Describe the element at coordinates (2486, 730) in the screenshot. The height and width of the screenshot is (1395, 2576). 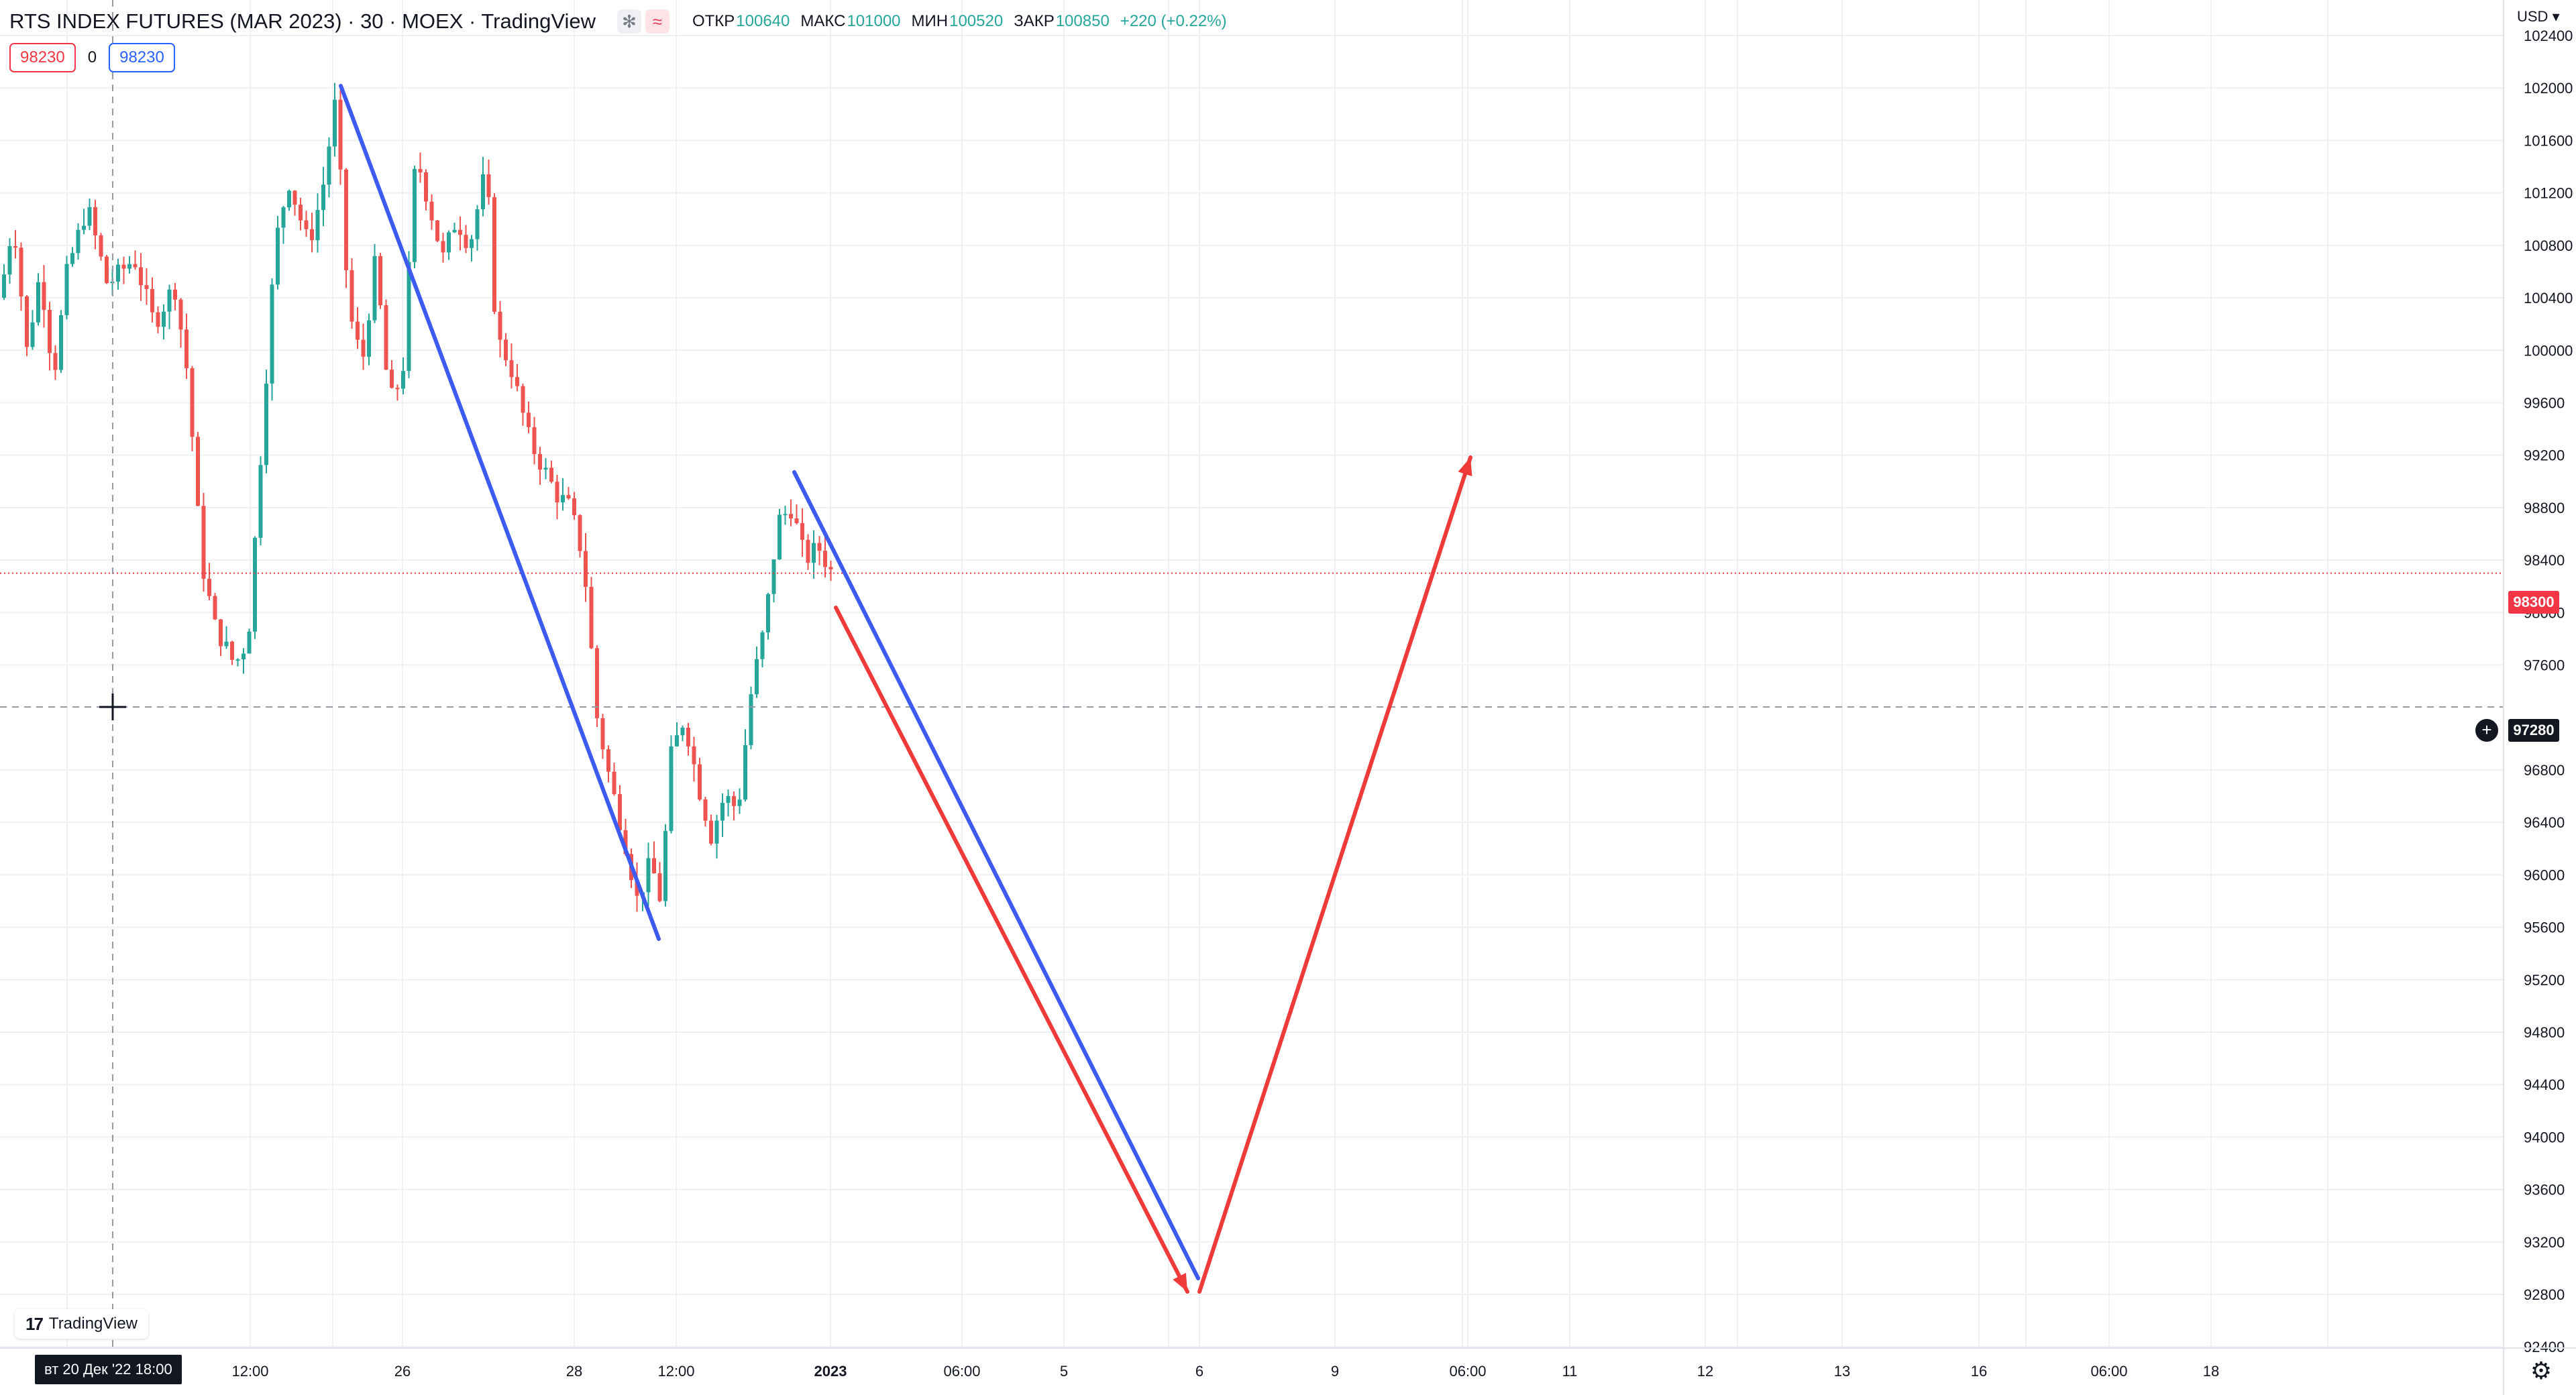
I see `plus-icon: +` at that location.